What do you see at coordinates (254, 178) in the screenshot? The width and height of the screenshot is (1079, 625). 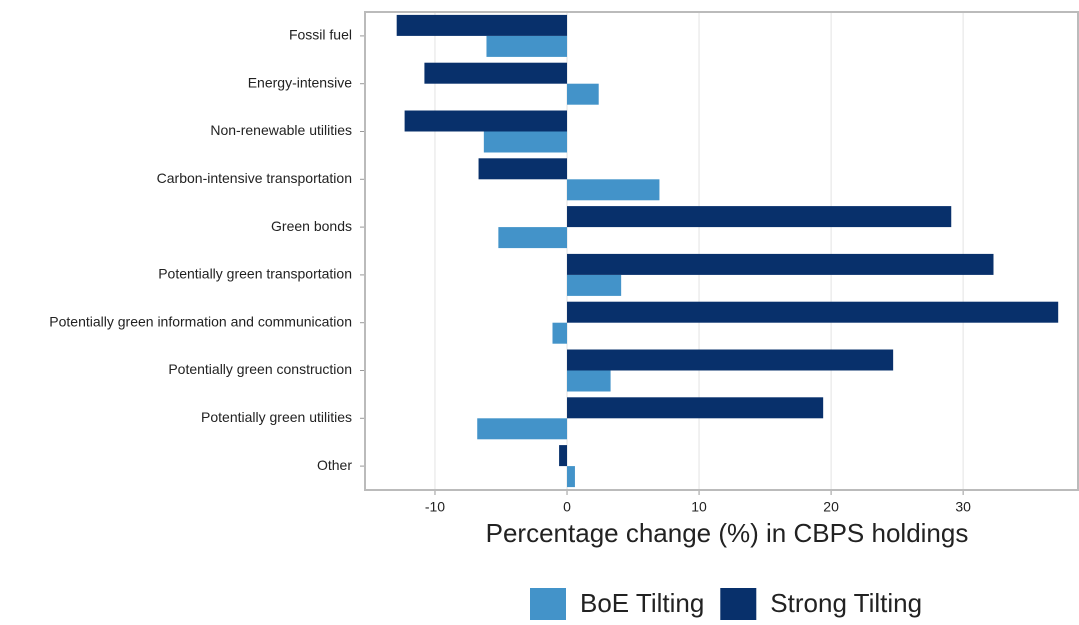 I see `y-tick-label: Carbon-intensive transportation` at bounding box center [254, 178].